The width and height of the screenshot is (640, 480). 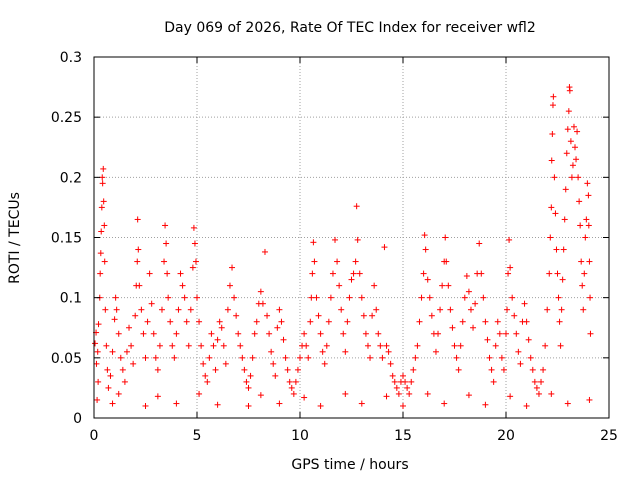 I want to click on x-tick-label: 5, so click(x=197, y=436).